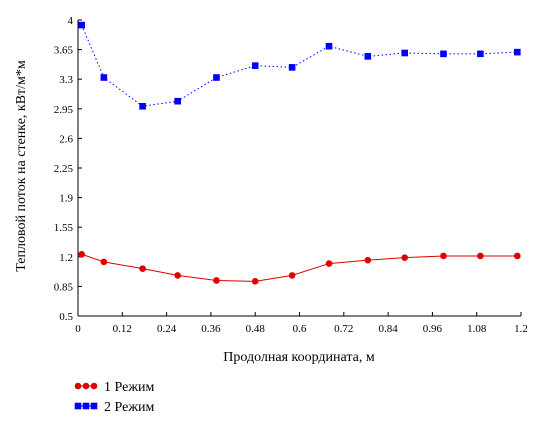  I want to click on legend-label: 2 Режим, so click(129, 407).